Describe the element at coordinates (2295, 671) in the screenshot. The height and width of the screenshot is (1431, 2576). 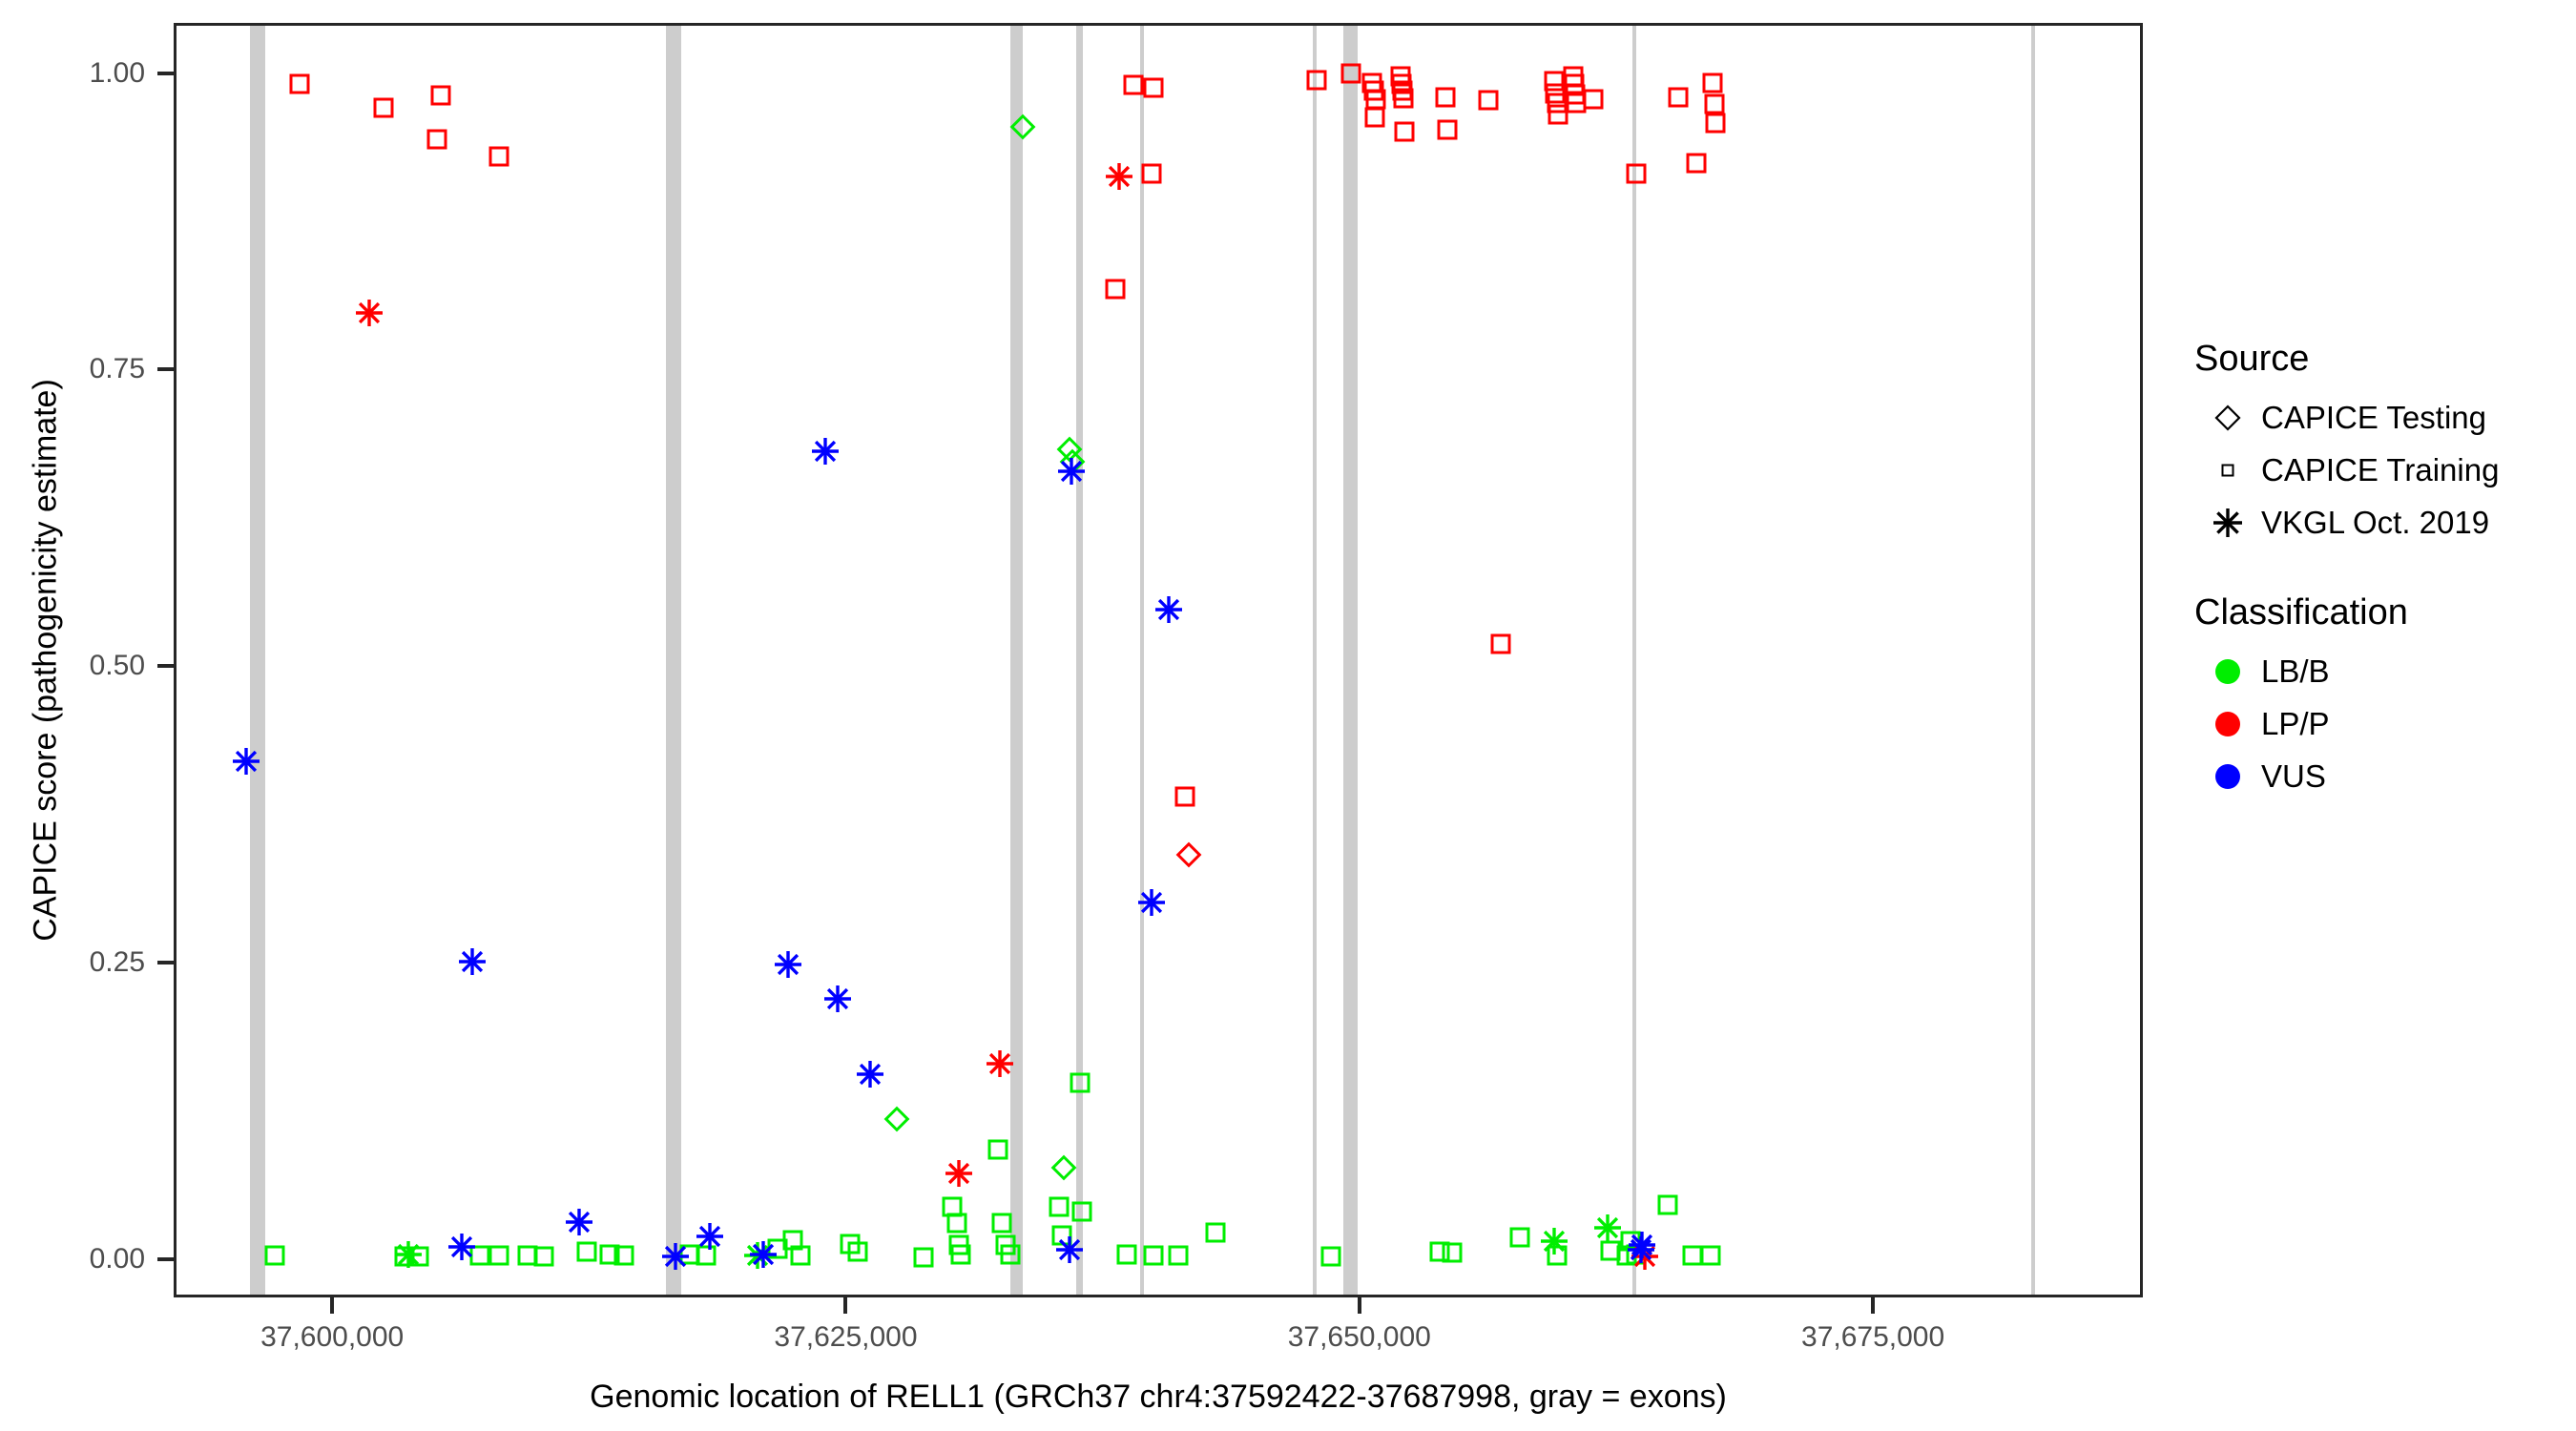
I see `legend-item-label: LB/B` at that location.